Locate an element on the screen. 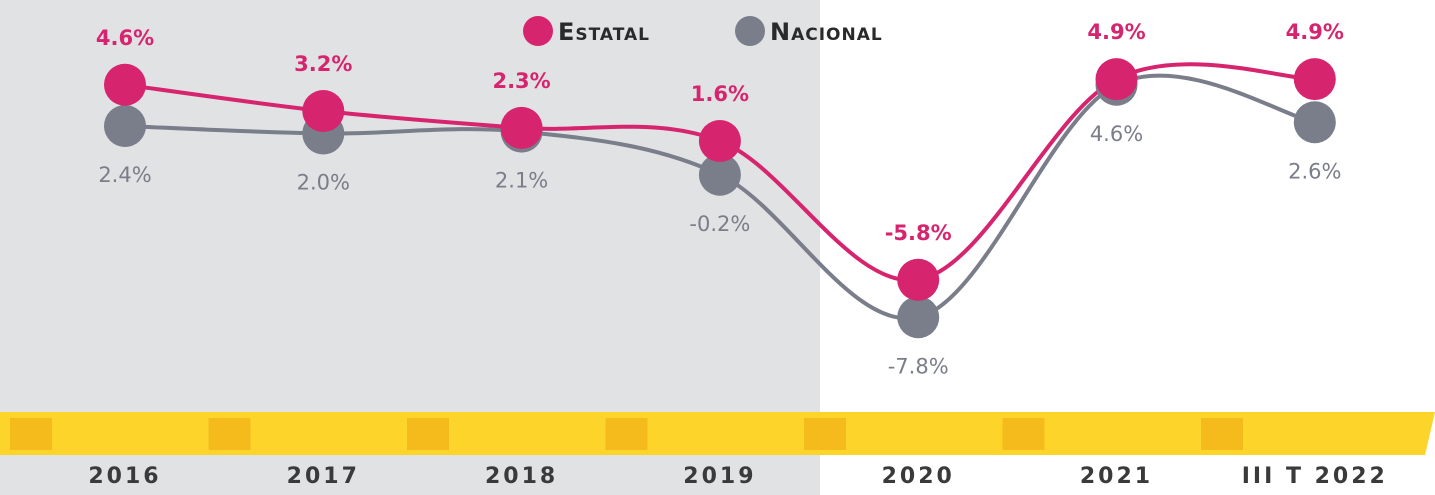 The image size is (1435, 495). value-label: 1.6% is located at coordinates (720, 94).